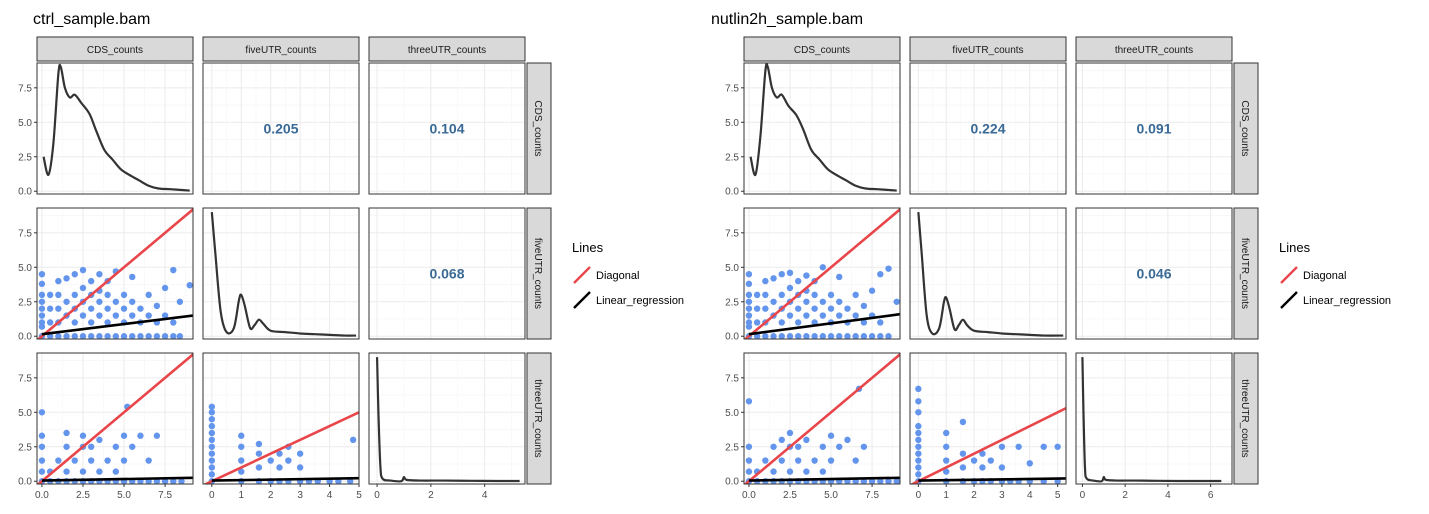  I want to click on column-strip-label: fiveUTR_counts, so click(280, 50).